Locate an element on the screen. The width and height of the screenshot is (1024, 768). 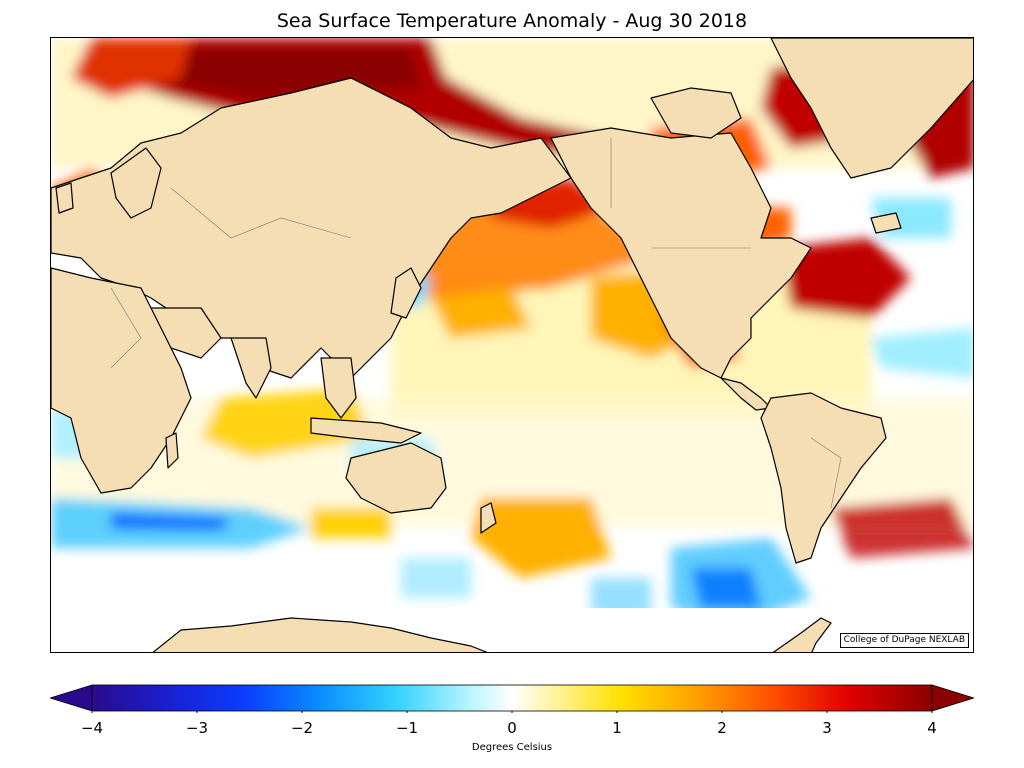
colorbar-tick-label: 3 is located at coordinates (827, 728).